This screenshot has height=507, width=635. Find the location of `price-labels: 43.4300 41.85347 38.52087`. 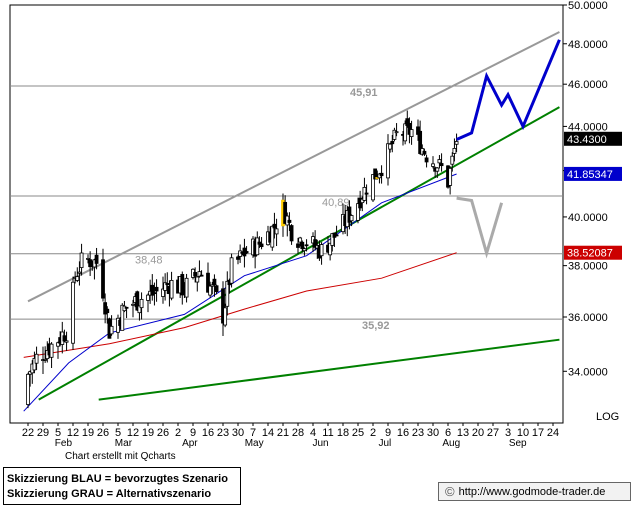

price-labels: 43.4300 41.85347 38.52087 is located at coordinates (593, 195).